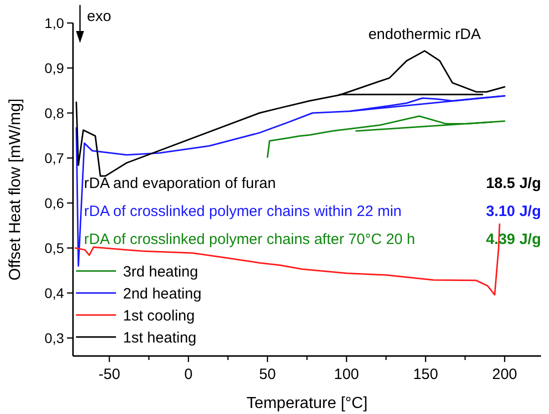 This screenshot has height=414, width=549. I want to click on annotation: 18.5 J/g, so click(513, 183).